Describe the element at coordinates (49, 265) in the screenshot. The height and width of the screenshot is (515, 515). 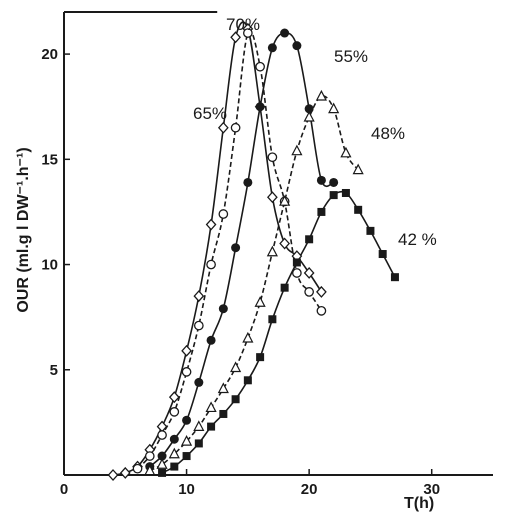
I see `y-tick-label: 10` at that location.